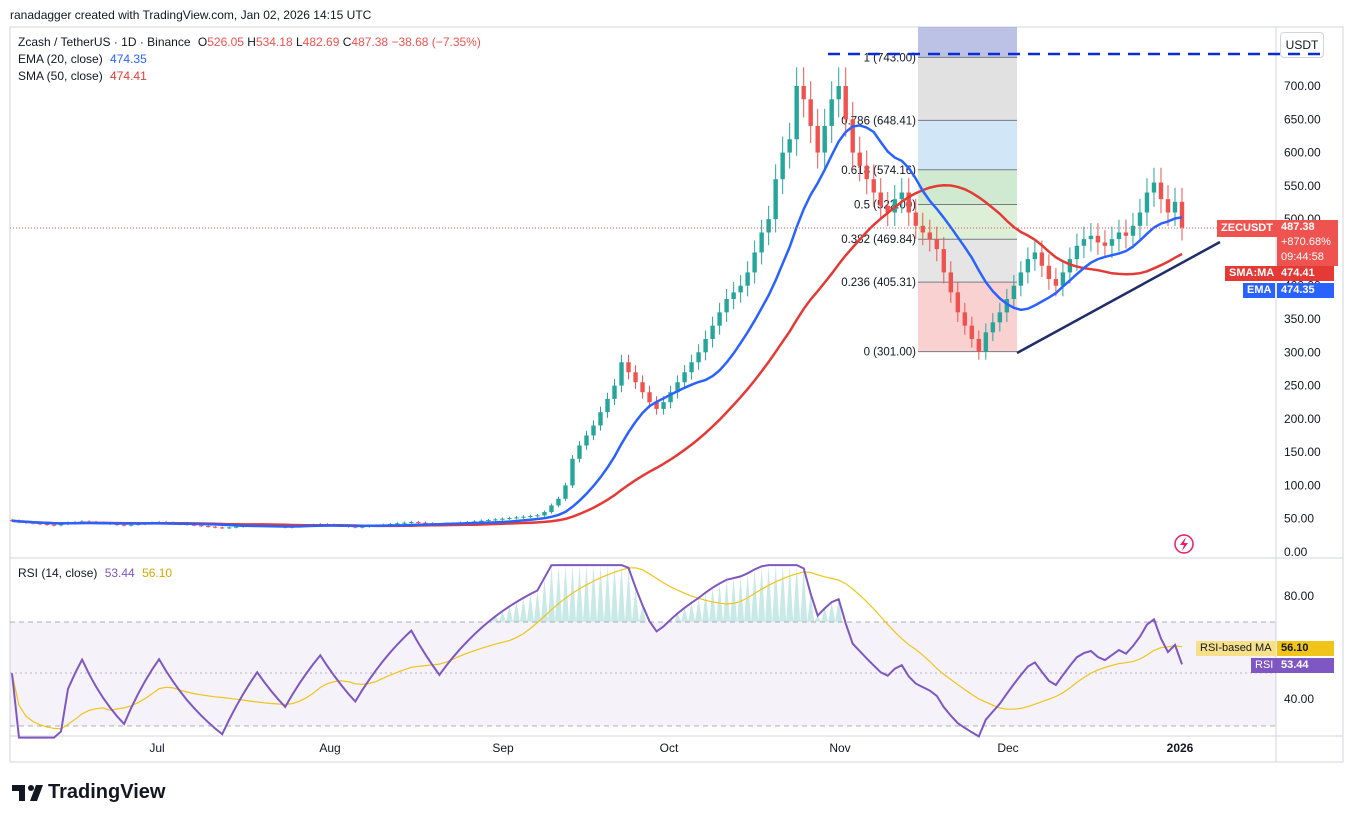  What do you see at coordinates (321, 42) in the screenshot?
I see `ohlc-low: 482.69` at bounding box center [321, 42].